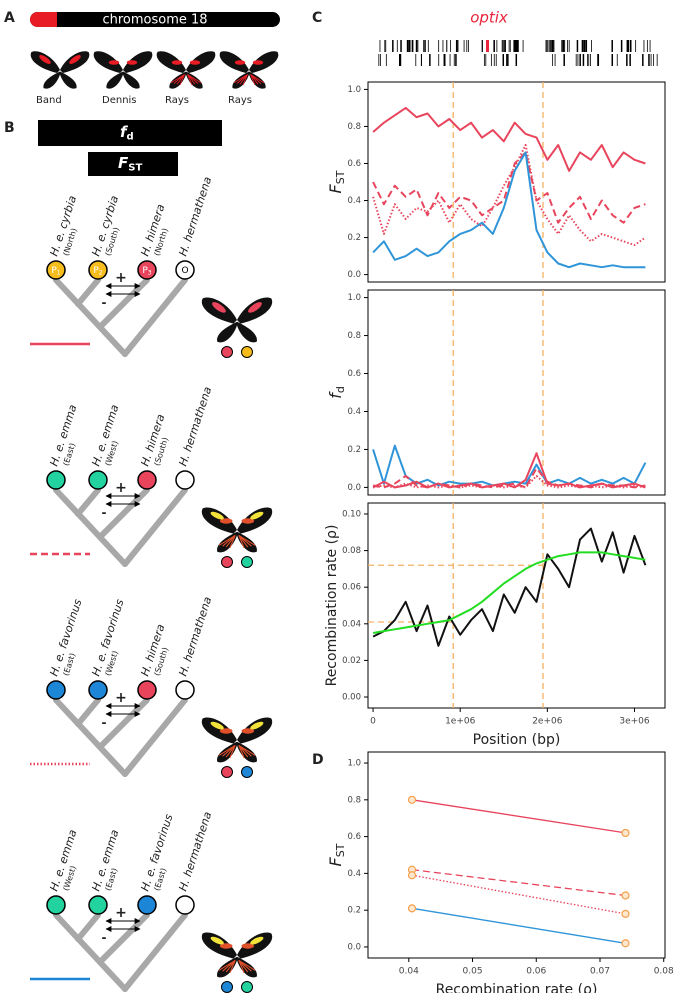 This screenshot has width=675, height=993. What do you see at coordinates (473, 972) in the screenshot?
I see `x-tick-label: 0.05` at bounding box center [473, 972].